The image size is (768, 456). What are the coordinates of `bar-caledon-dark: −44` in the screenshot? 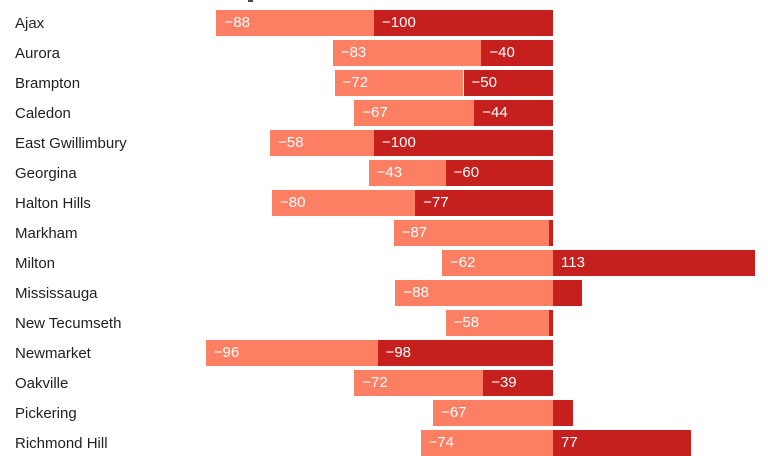 It's located at (513, 113).